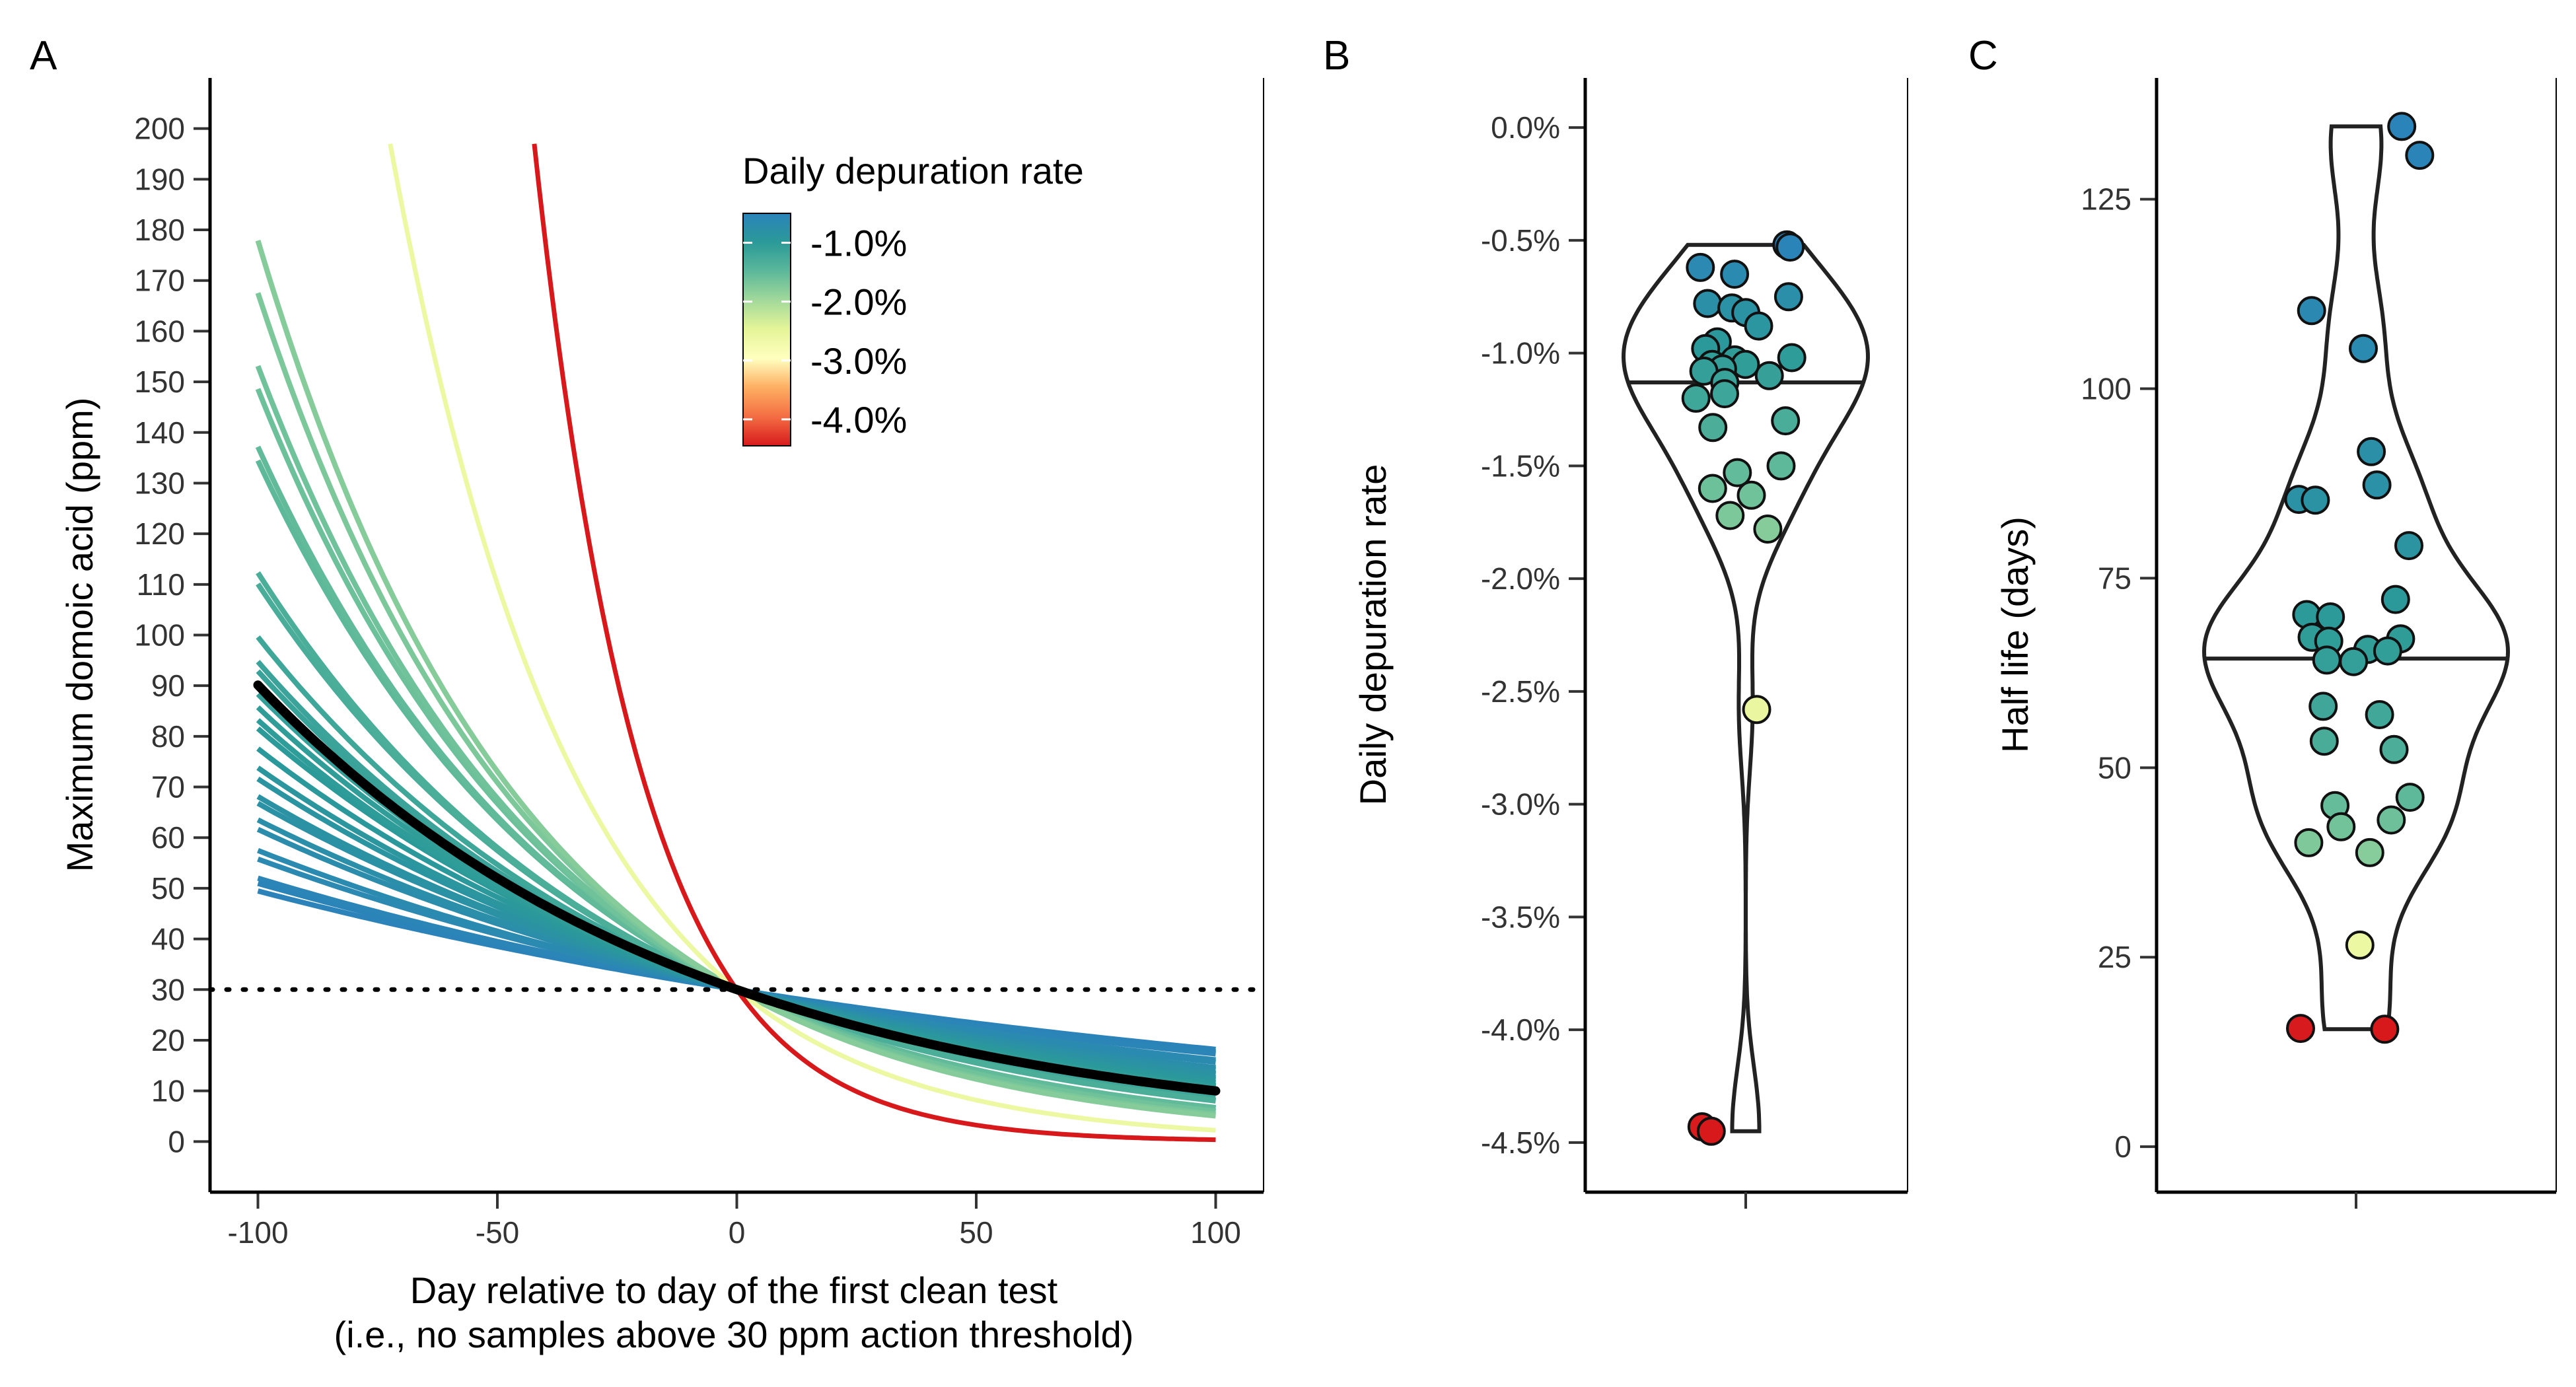 This screenshot has width=2576, height=1387. I want to click on panel-a-y-tick-label: 30, so click(168, 989).